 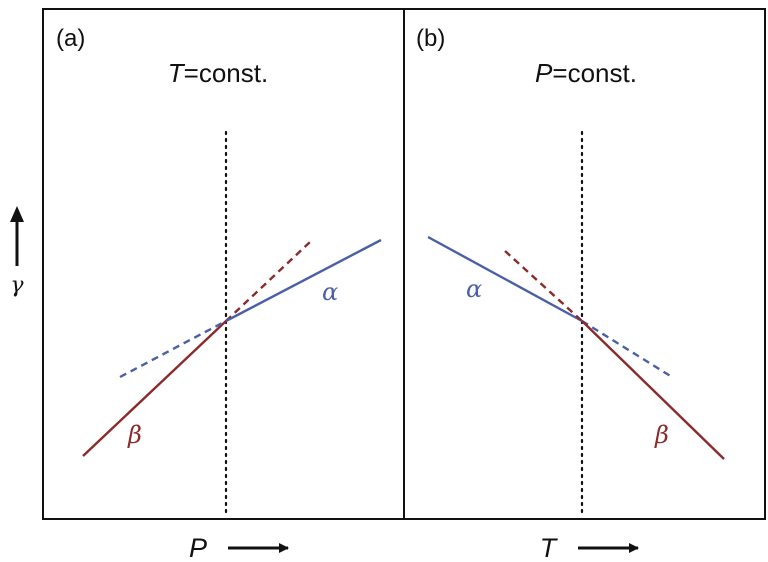 I want to click on panel-b-alpha-solid, so click(x=505, y=279).